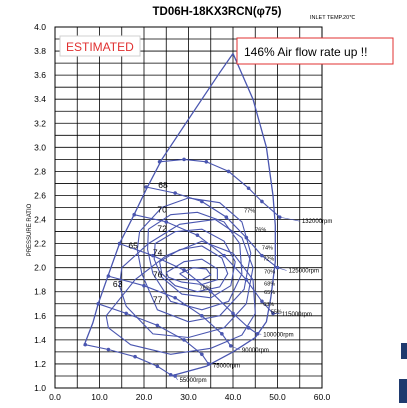  Describe the element at coordinates (118, 284) in the screenshot. I see `efficiency-label-63: 63` at that location.